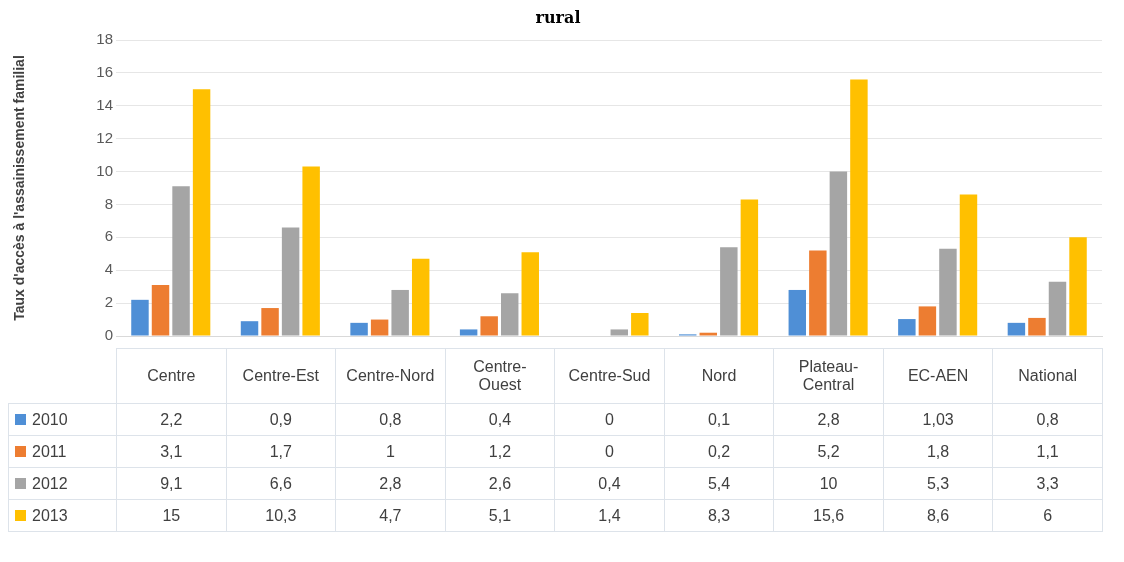  What do you see at coordinates (1047, 515) in the screenshot?
I see `data-label: 6` at bounding box center [1047, 515].